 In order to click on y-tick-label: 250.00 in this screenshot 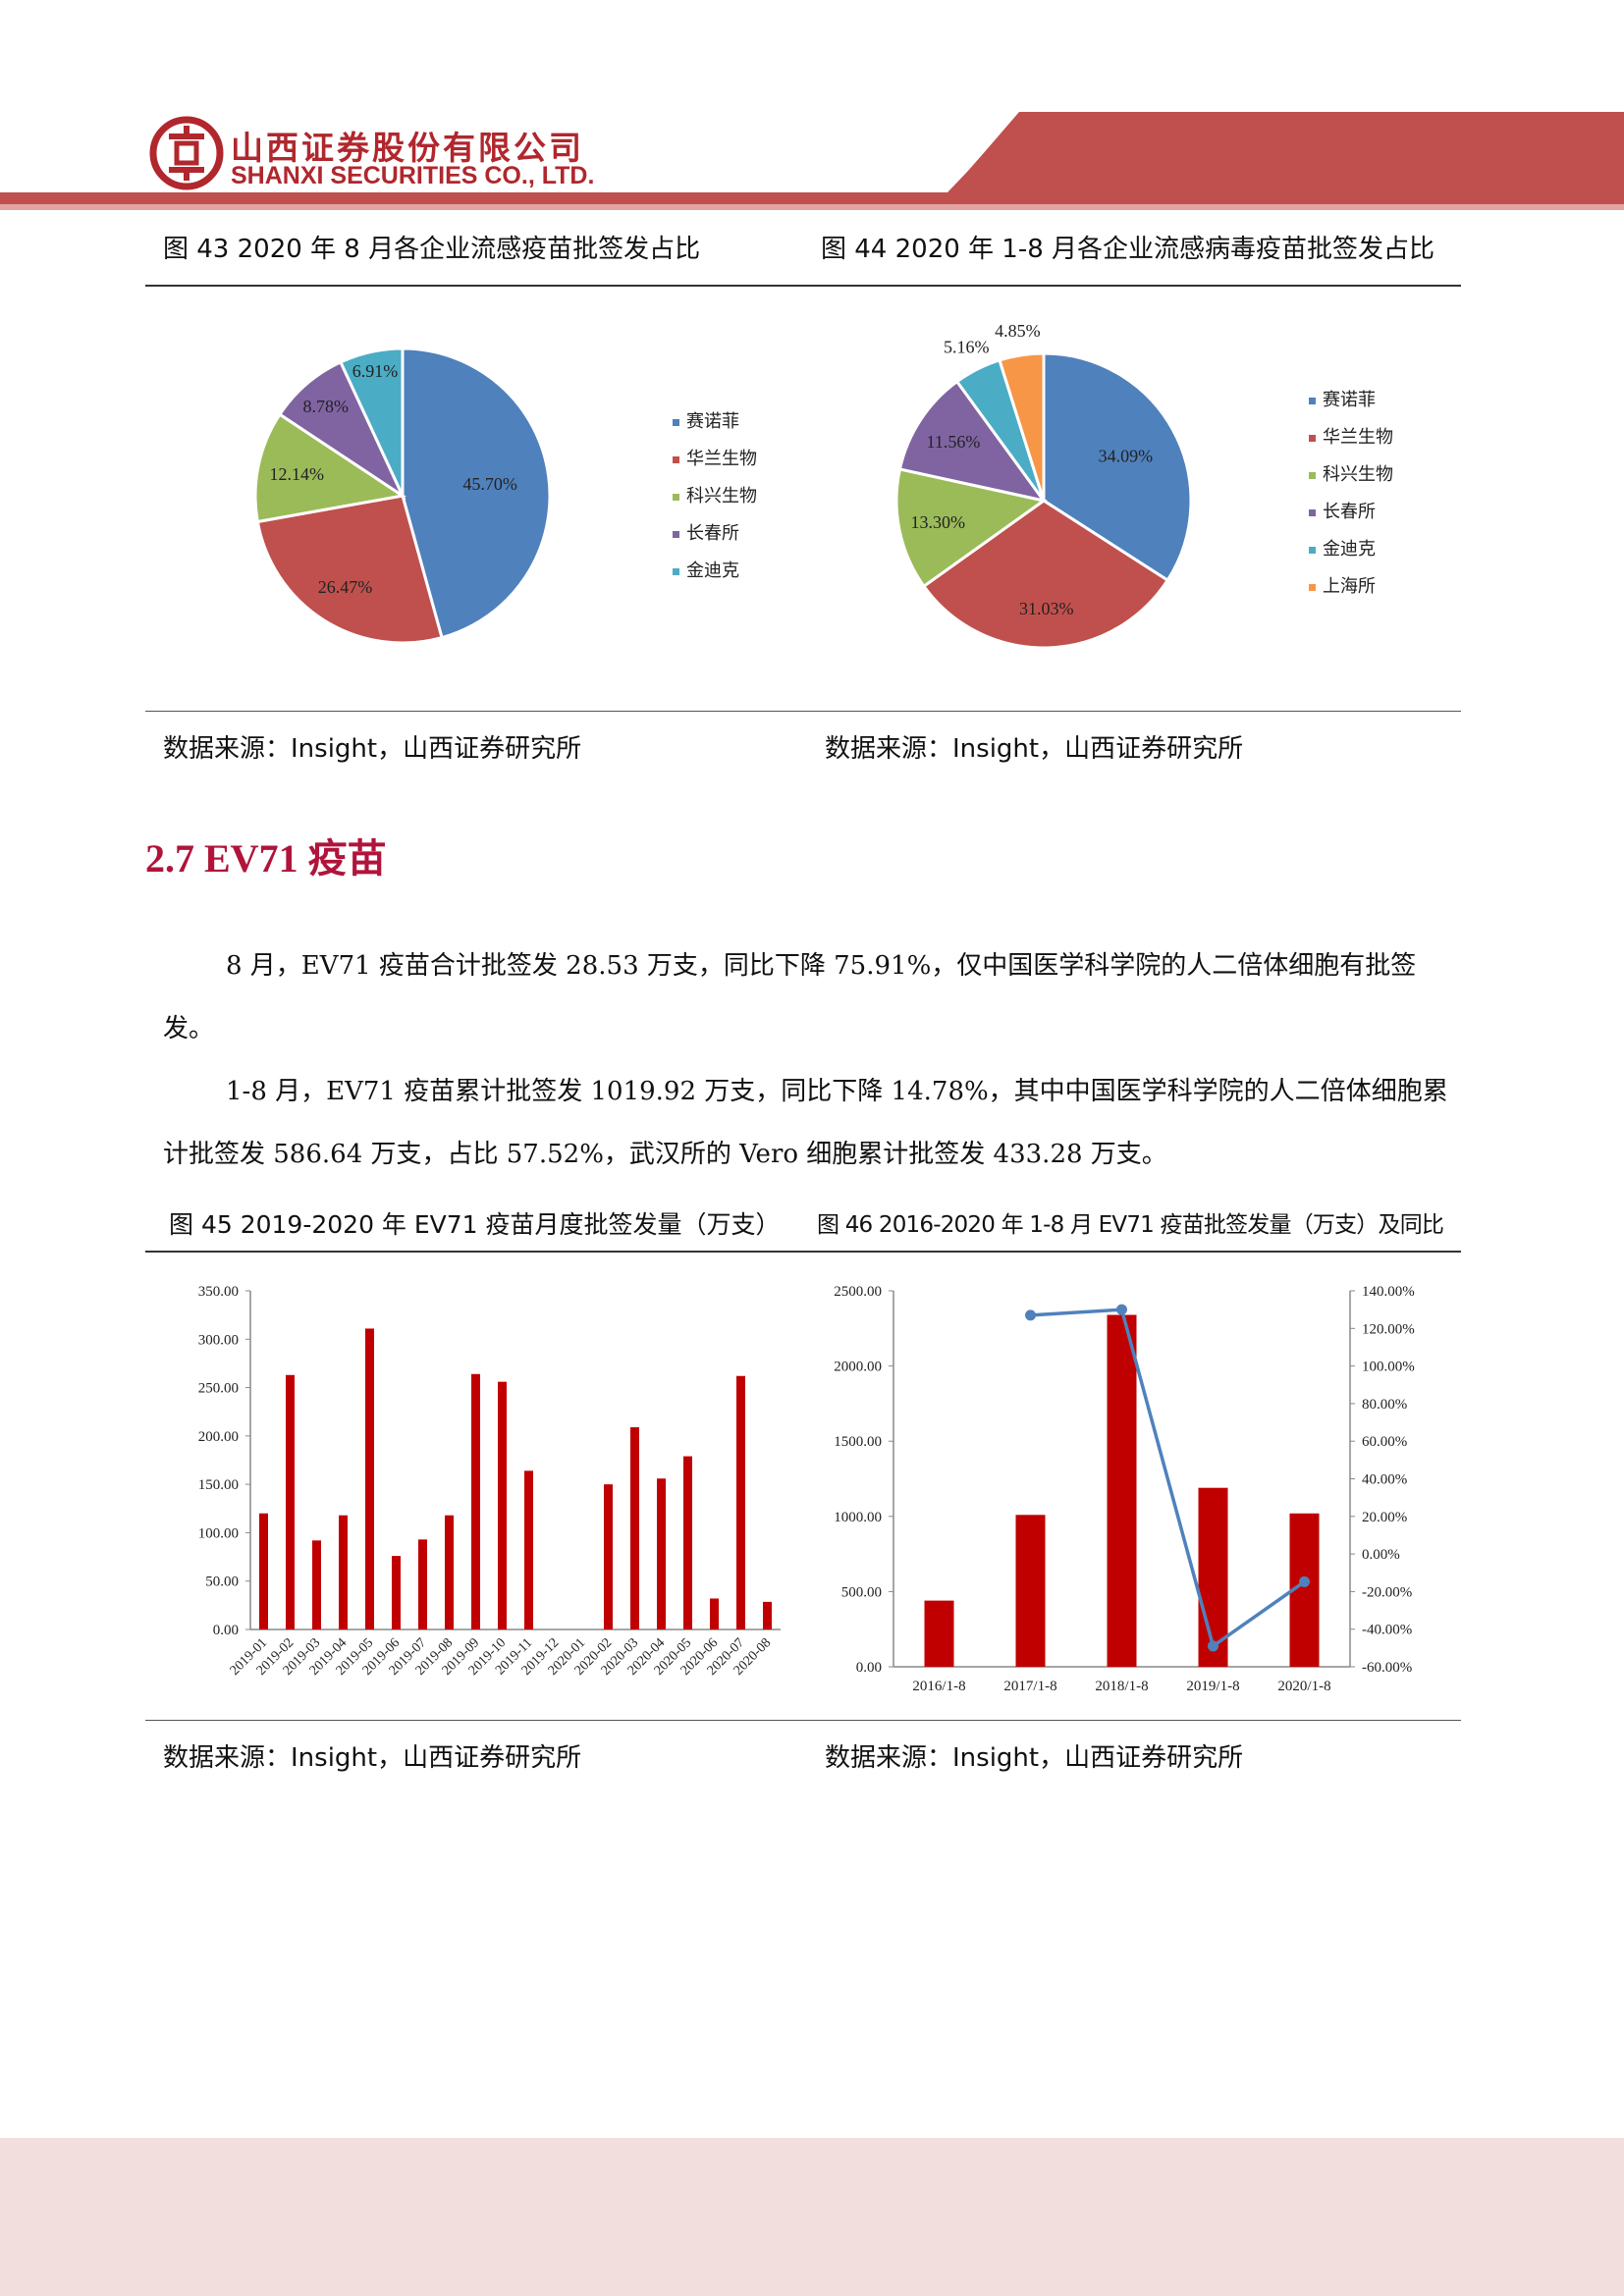, I will do `click(218, 1389)`.